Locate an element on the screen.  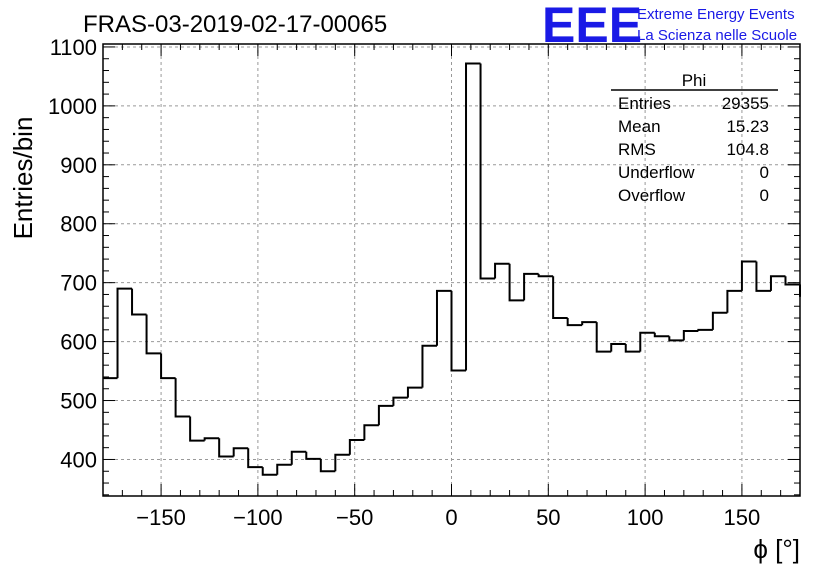
stats-mean-value: 15.23 is located at coordinates (747, 126).